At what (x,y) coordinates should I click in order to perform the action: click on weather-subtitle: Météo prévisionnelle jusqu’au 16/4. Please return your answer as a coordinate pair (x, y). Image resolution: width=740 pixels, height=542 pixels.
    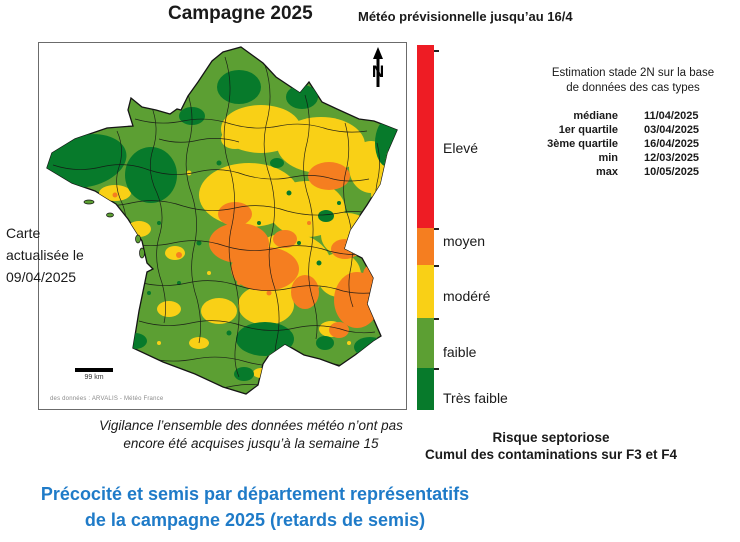
    Looking at the image, I should click on (465, 16).